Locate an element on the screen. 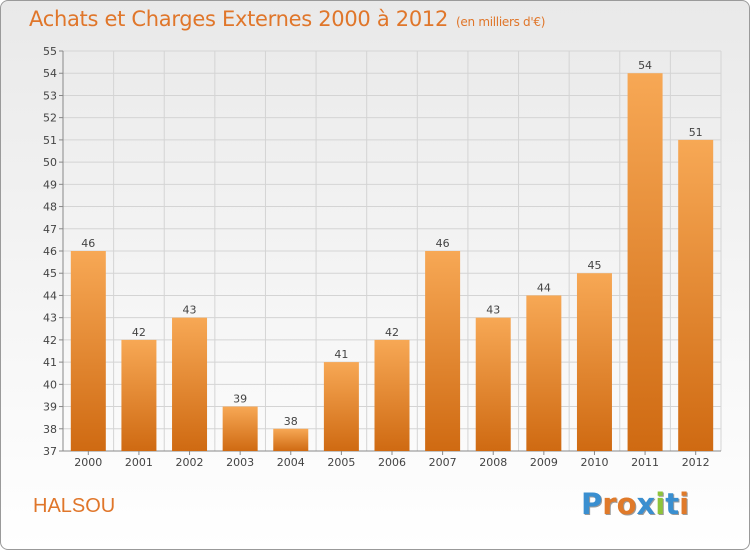  y-tick-label: 54 is located at coordinates (50, 73).